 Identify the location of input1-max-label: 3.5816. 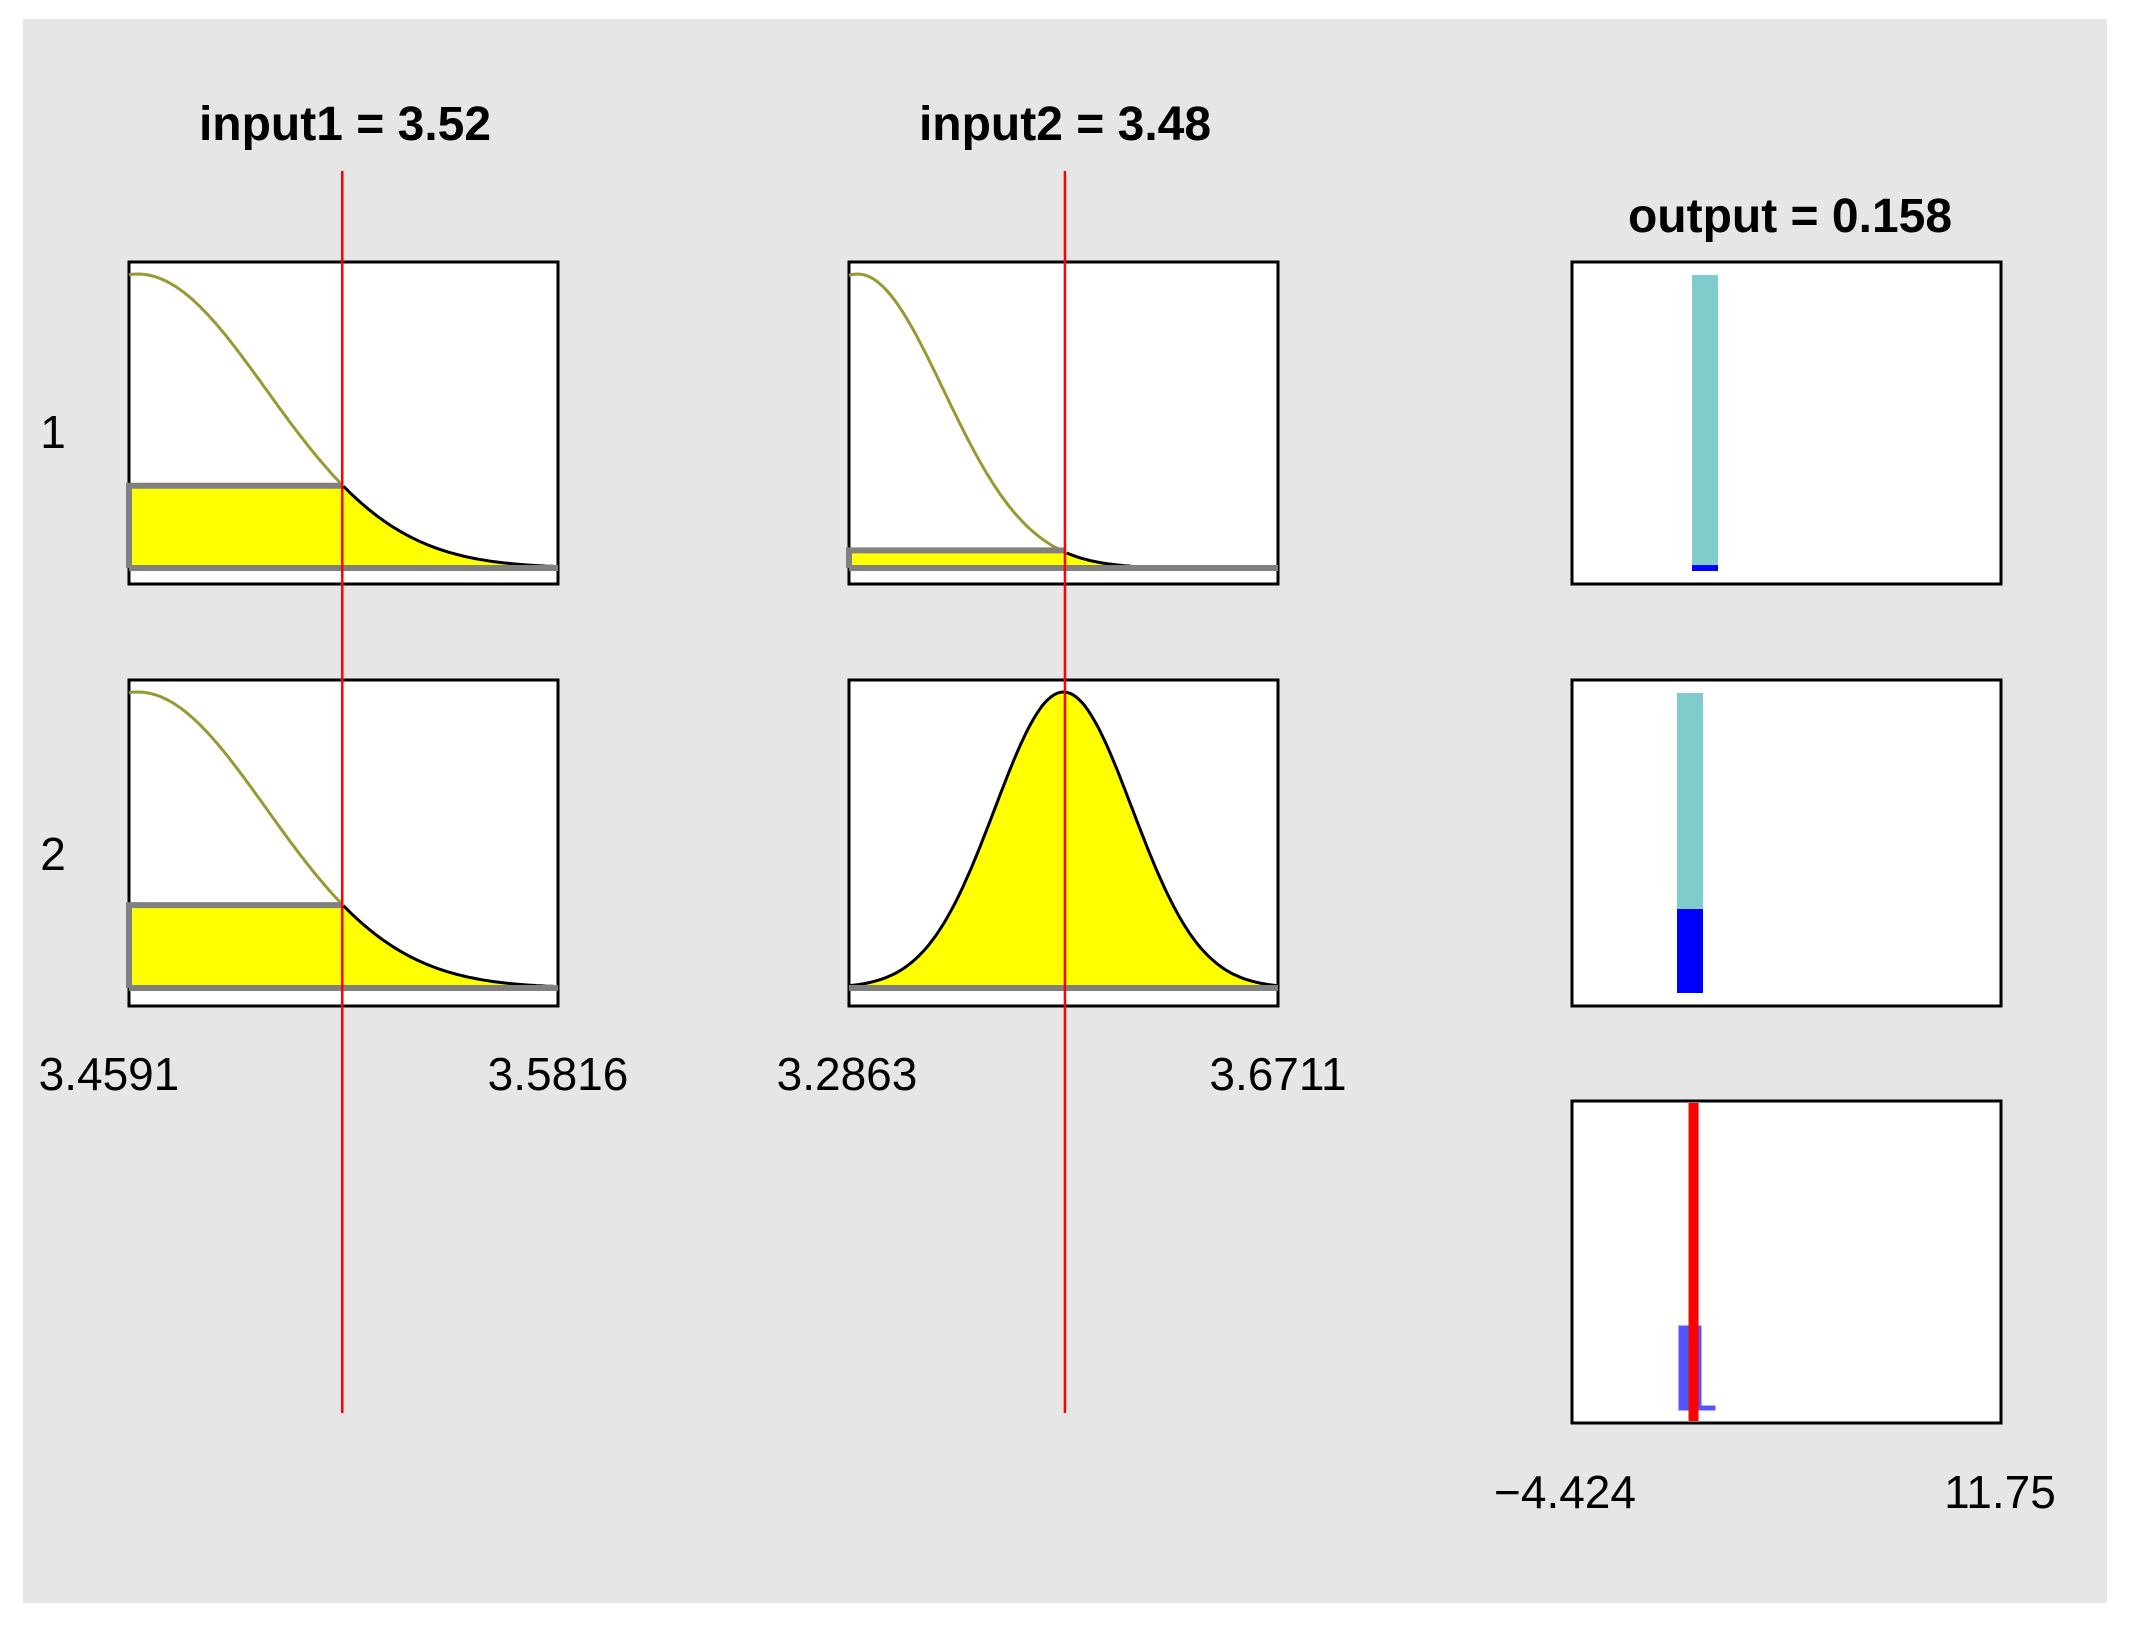
(558, 1074).